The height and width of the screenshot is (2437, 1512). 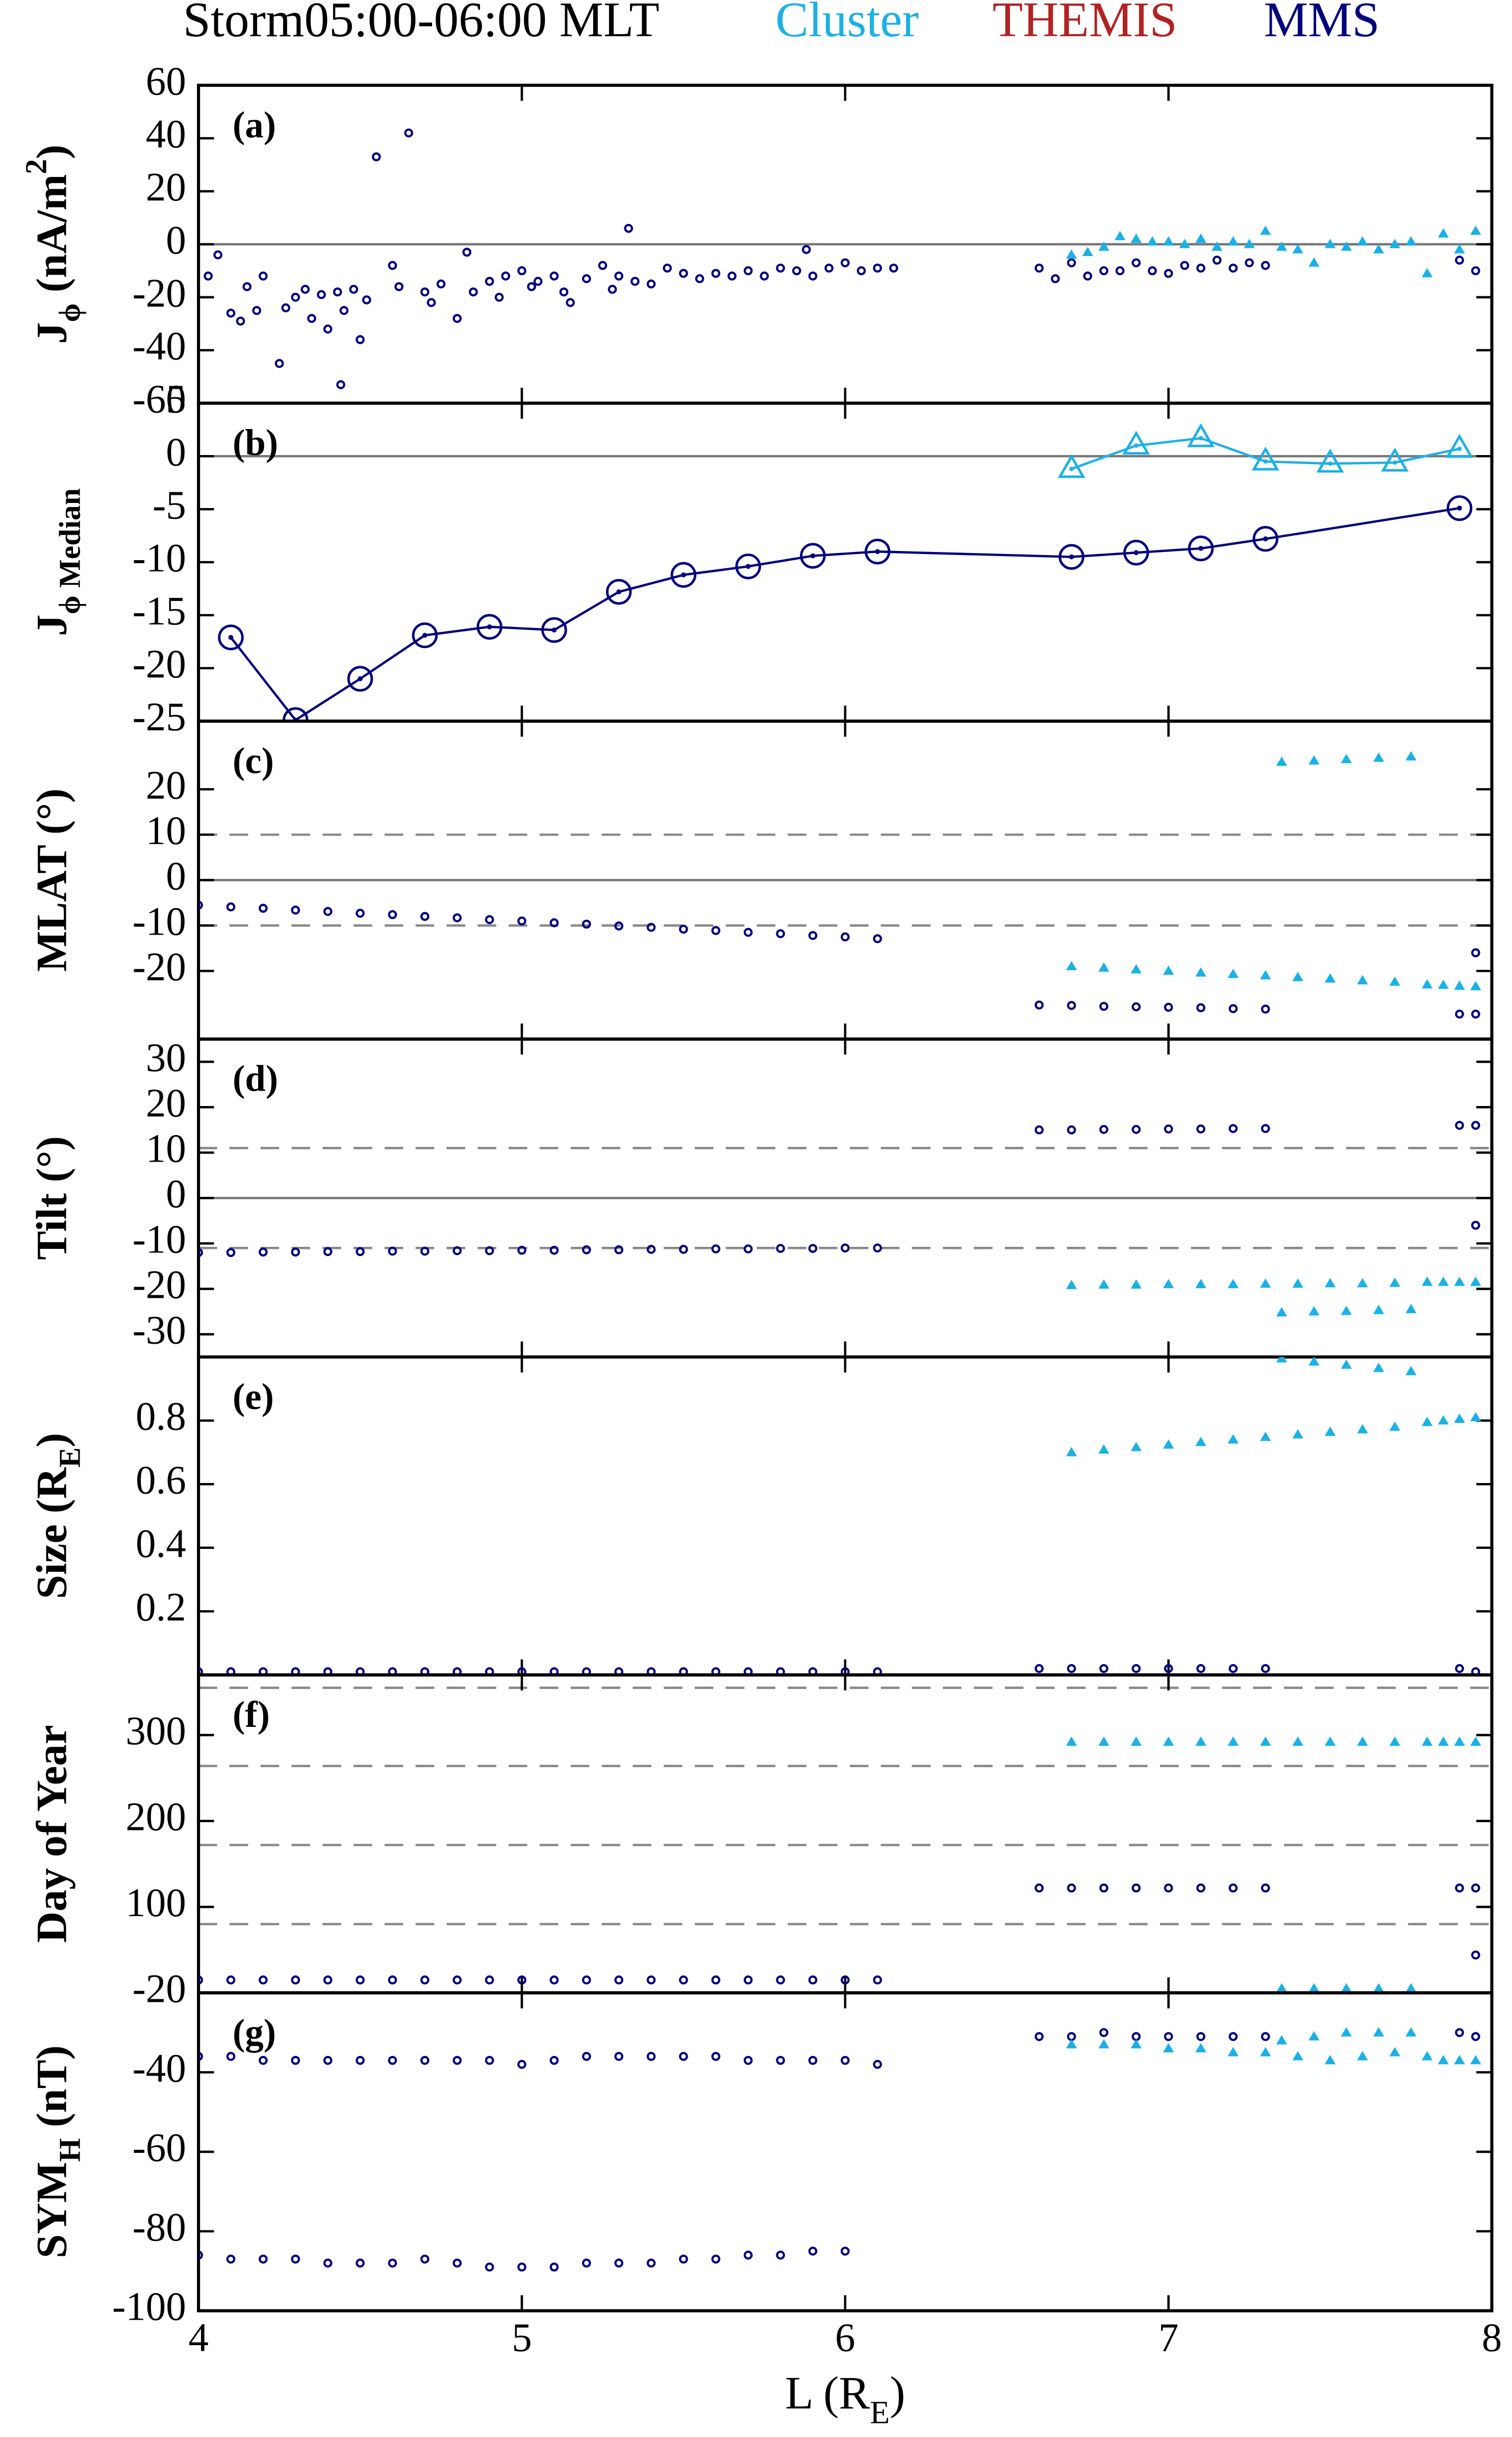 What do you see at coordinates (159, 293) in the screenshot?
I see `y-tick-label: -20` at bounding box center [159, 293].